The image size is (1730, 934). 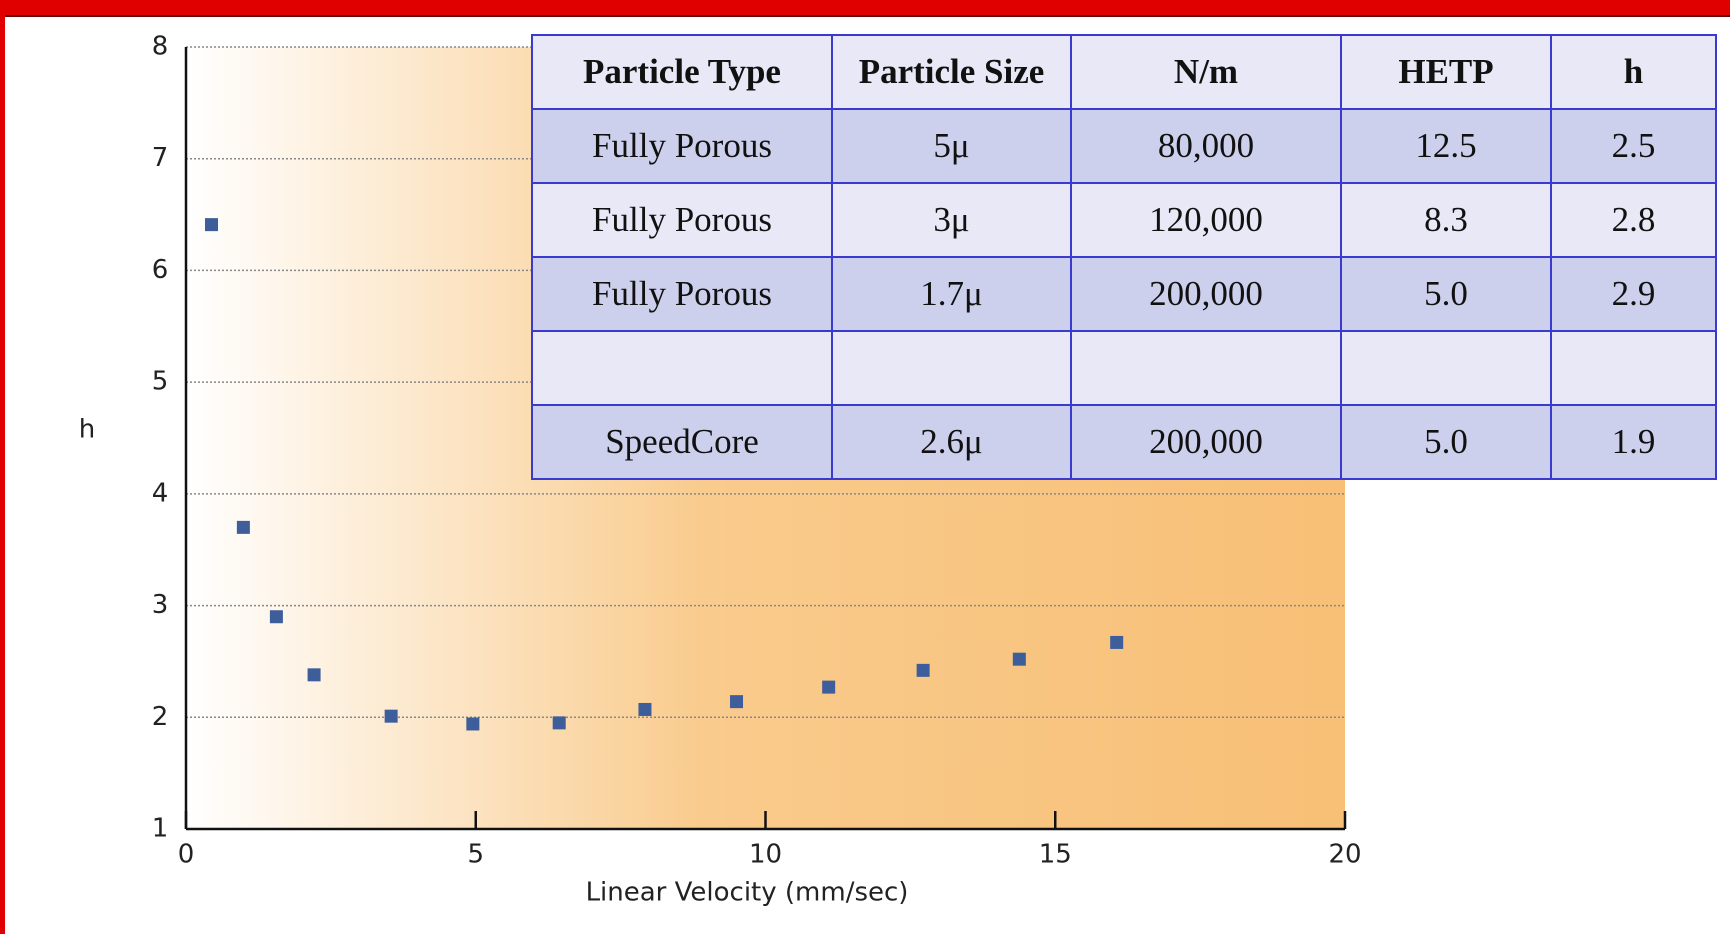 I want to click on header-cell: h, so click(x=1633, y=72).